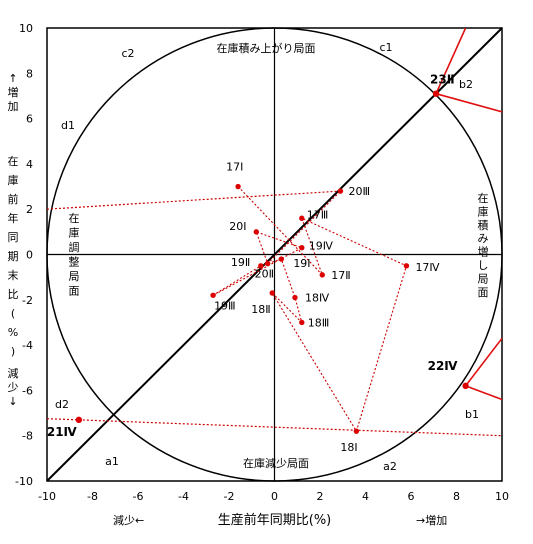 Image resolution: width=533 pixels, height=544 pixels. I want to click on point-label: 17Ⅱ, so click(340, 275).